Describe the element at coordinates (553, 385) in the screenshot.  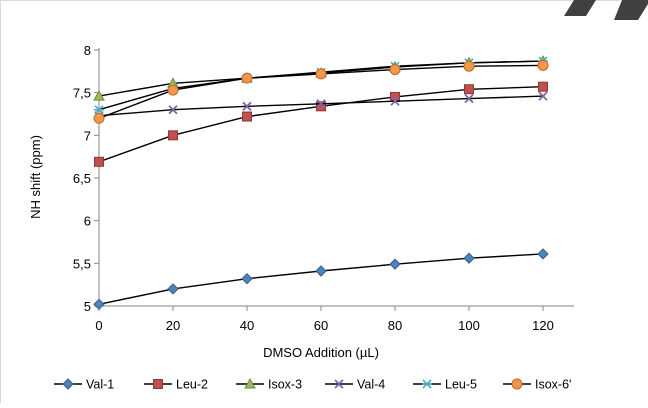
I see `legend-label: Isox-6'` at that location.